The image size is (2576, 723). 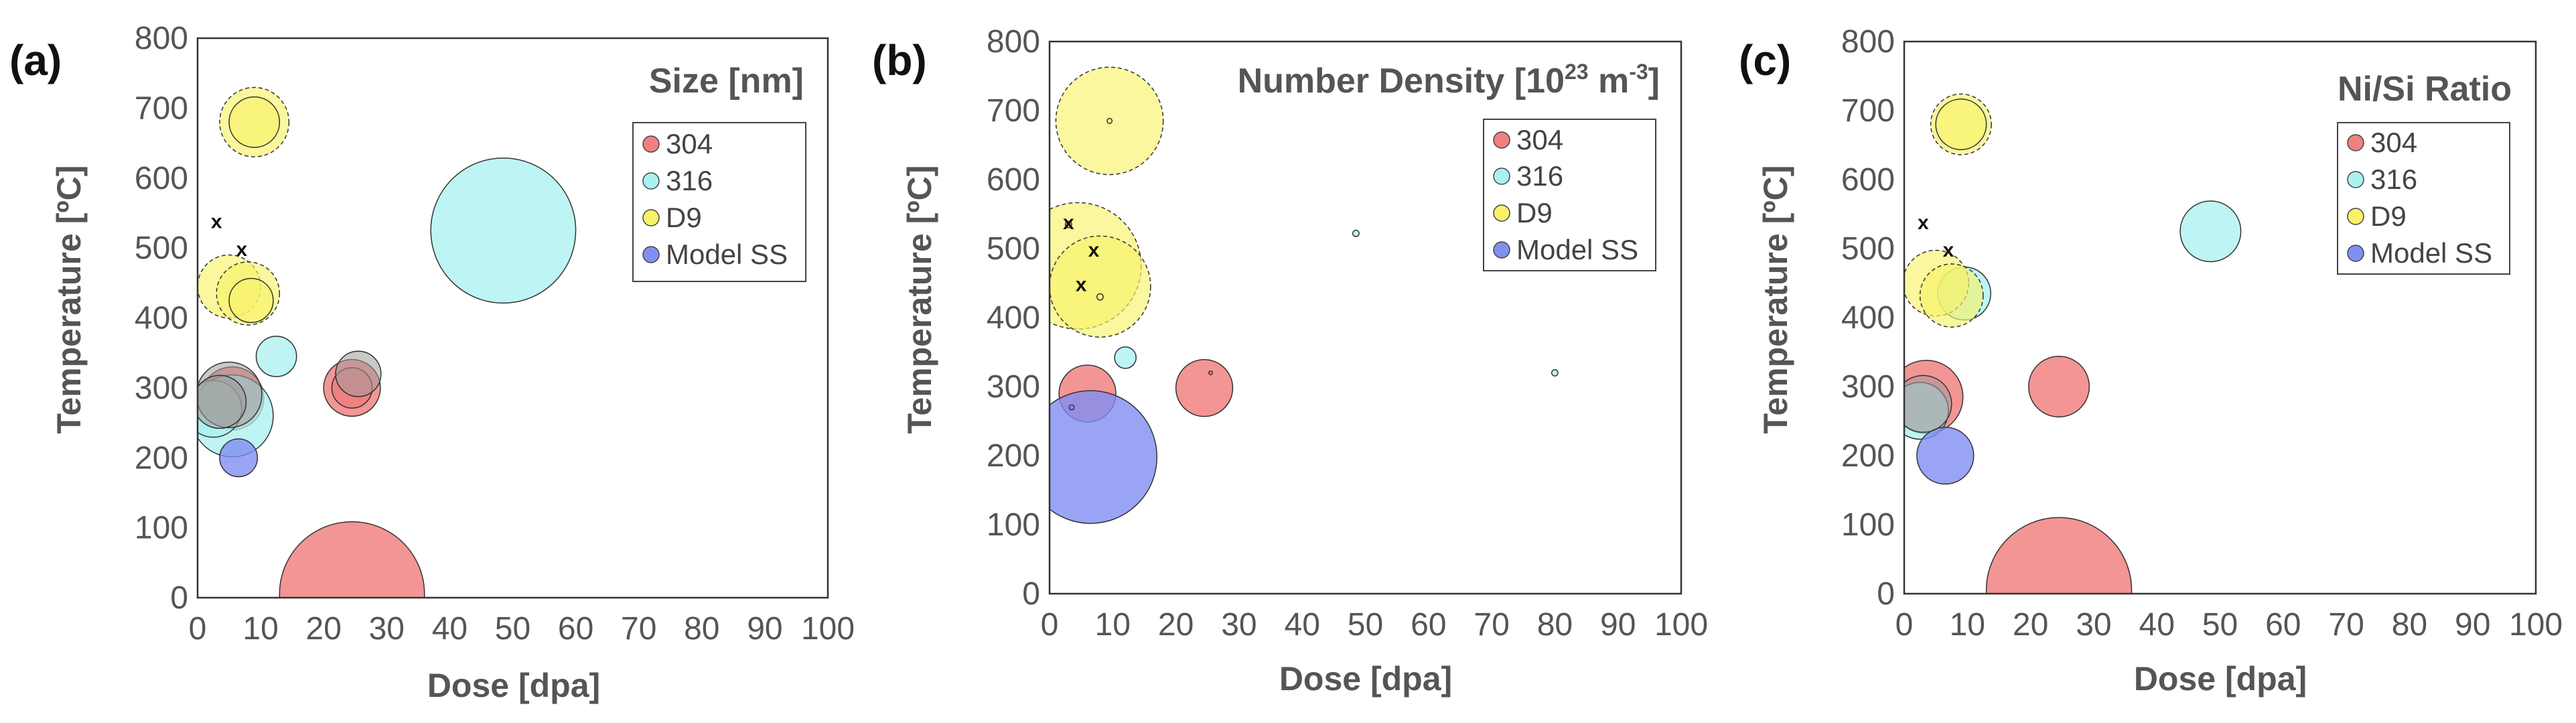 I want to click on bubble-model-ss, so click(x=239, y=458).